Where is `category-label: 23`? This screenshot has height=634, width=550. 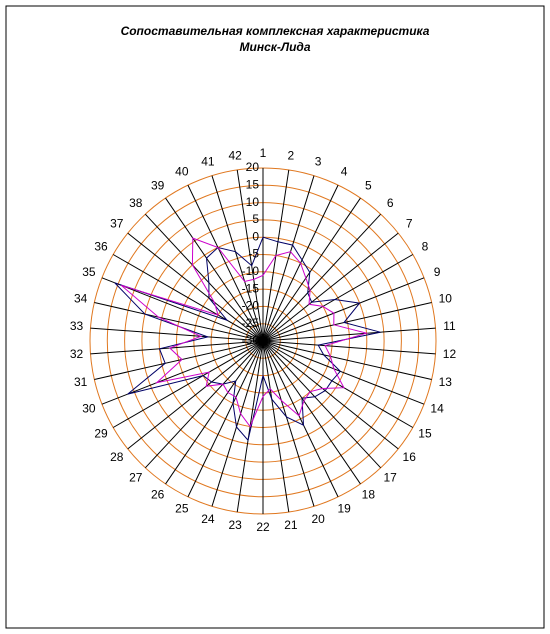 category-label: 23 is located at coordinates (235, 525).